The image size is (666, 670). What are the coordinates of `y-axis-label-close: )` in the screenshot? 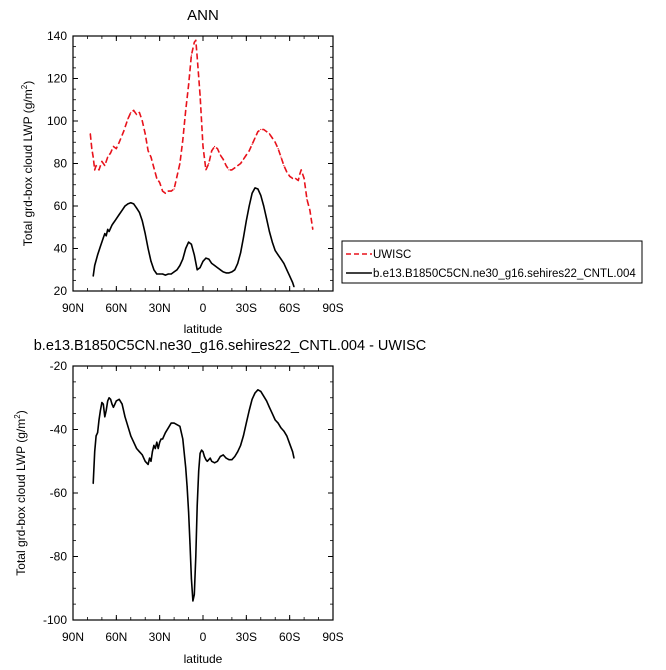 It's located at (21, 412).